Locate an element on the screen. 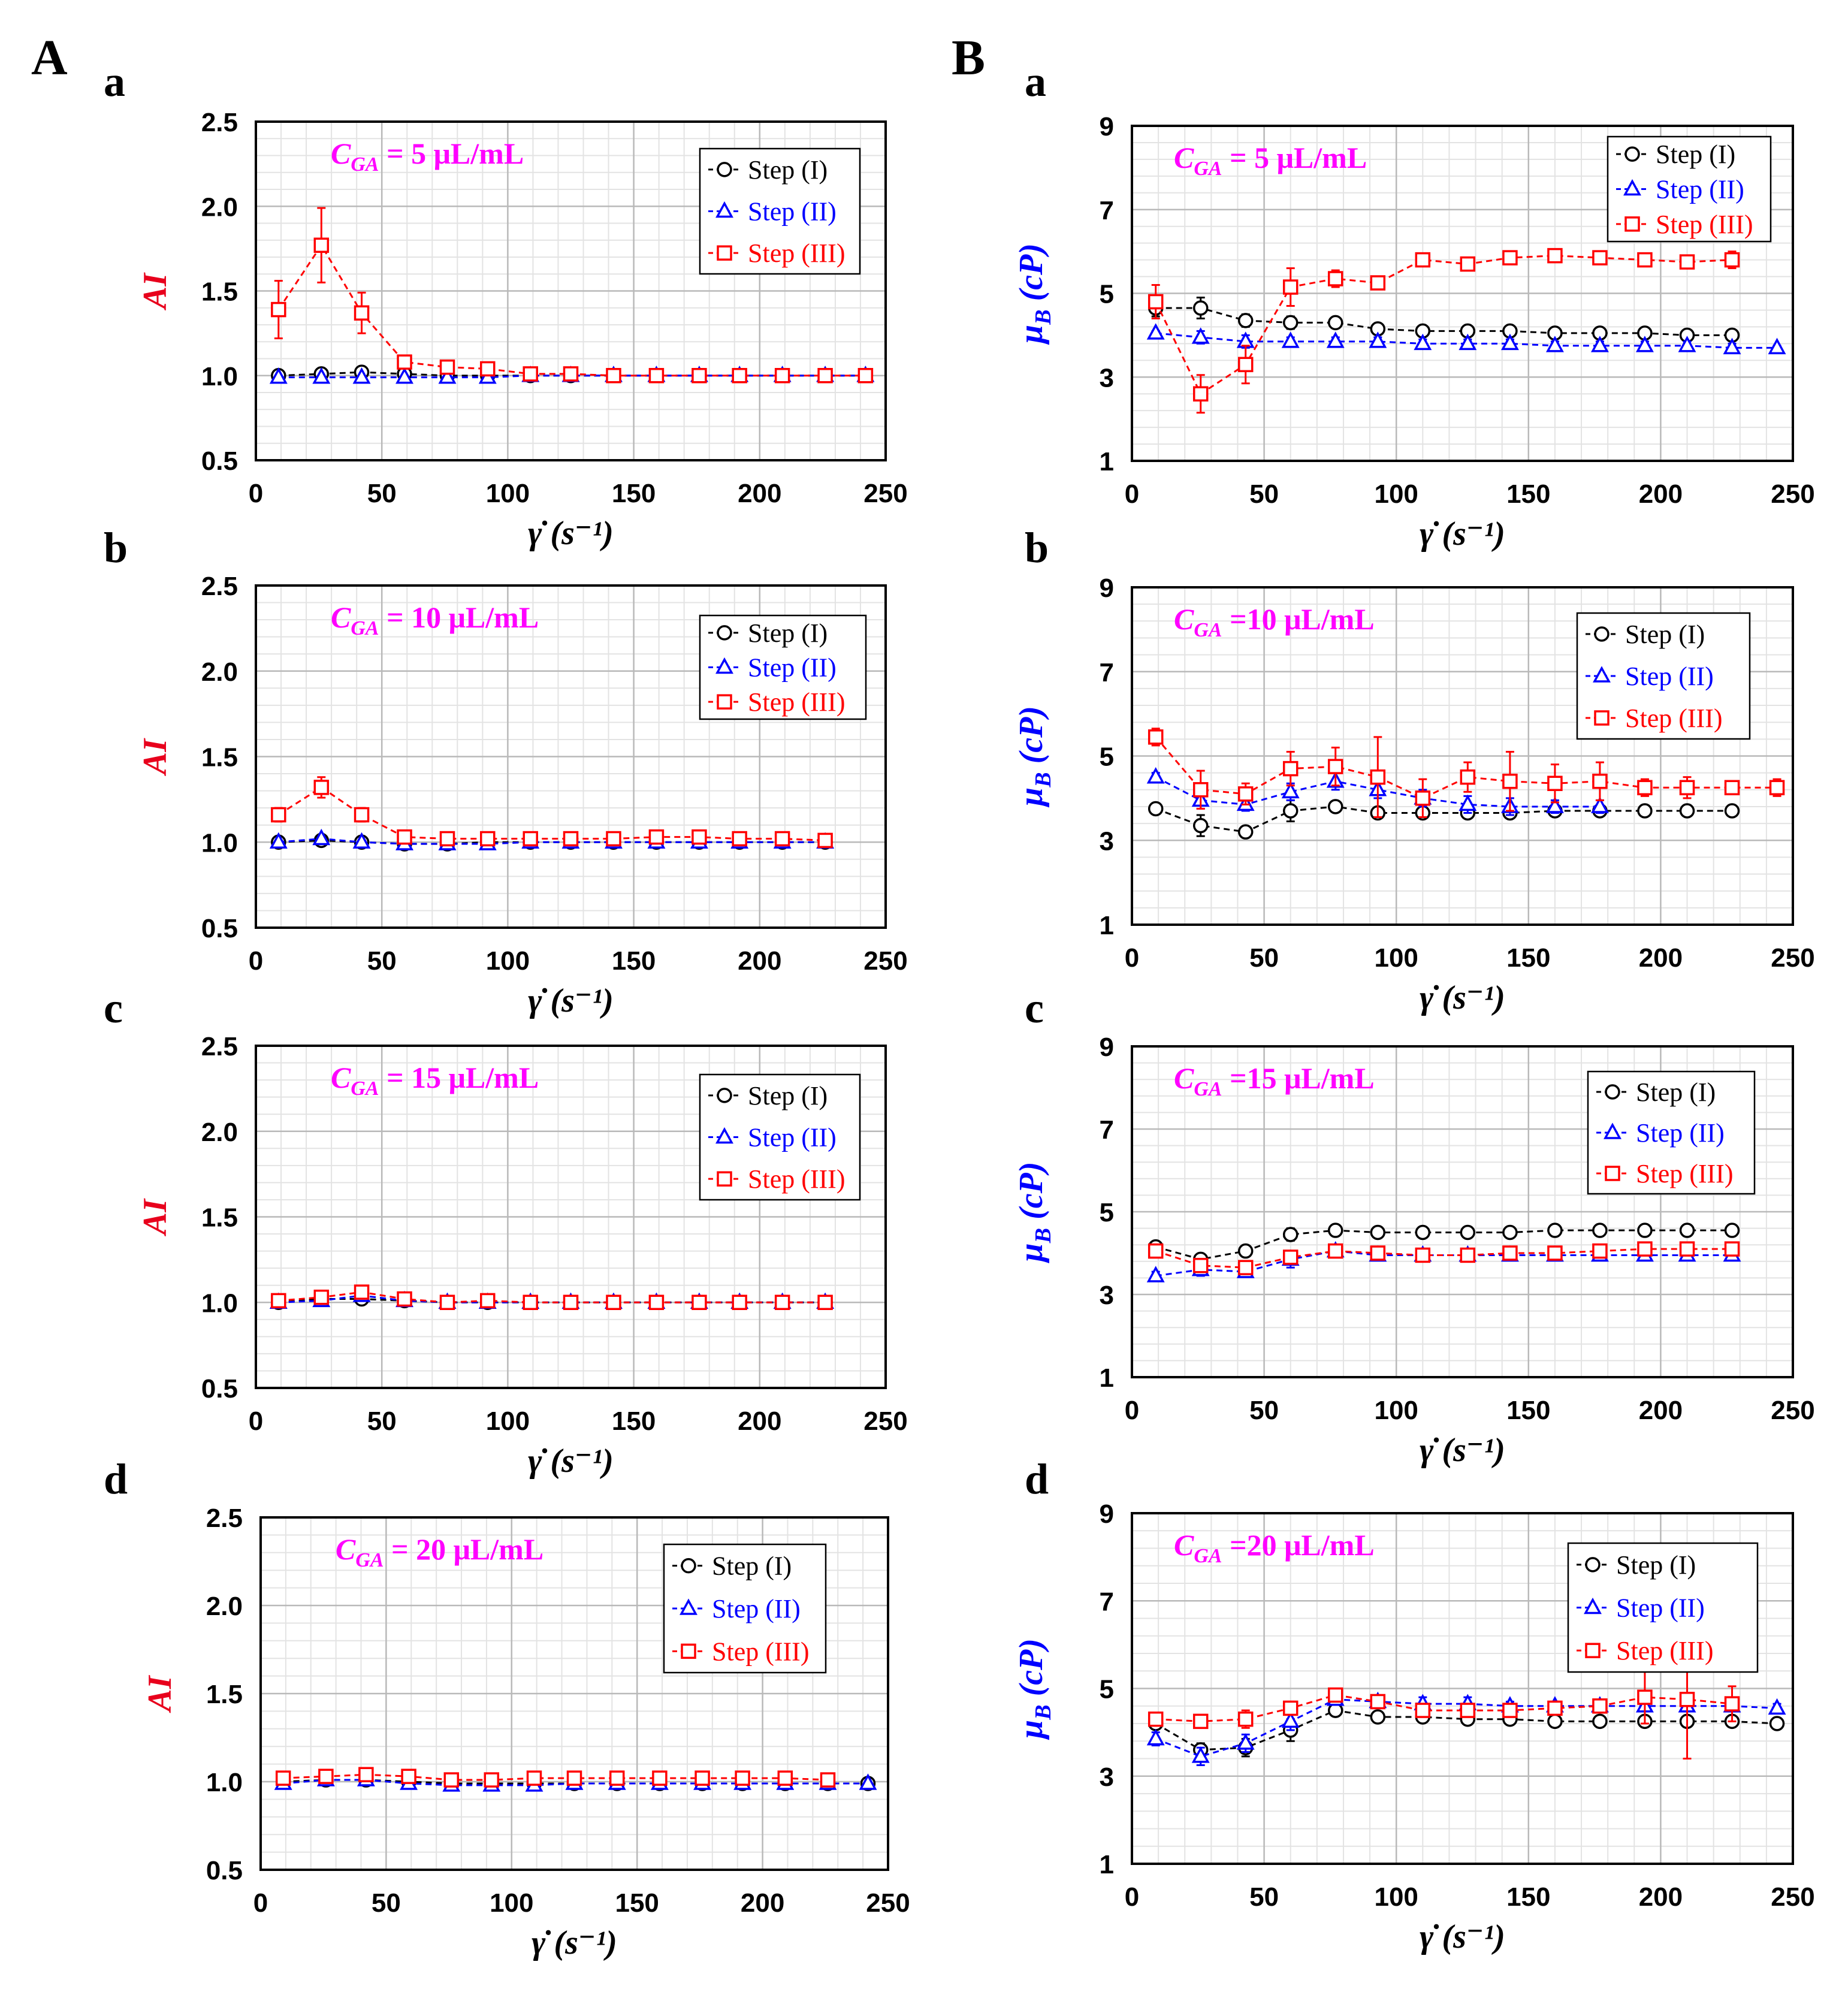  y-axis-label: AI is located at coordinates (155, 291).